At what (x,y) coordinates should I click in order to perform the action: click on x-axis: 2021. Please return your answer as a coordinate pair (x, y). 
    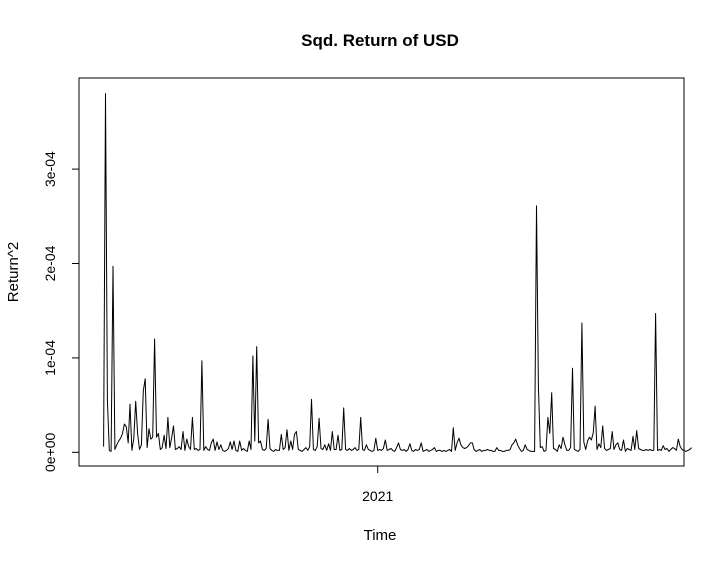
    Looking at the image, I should click on (377, 485).